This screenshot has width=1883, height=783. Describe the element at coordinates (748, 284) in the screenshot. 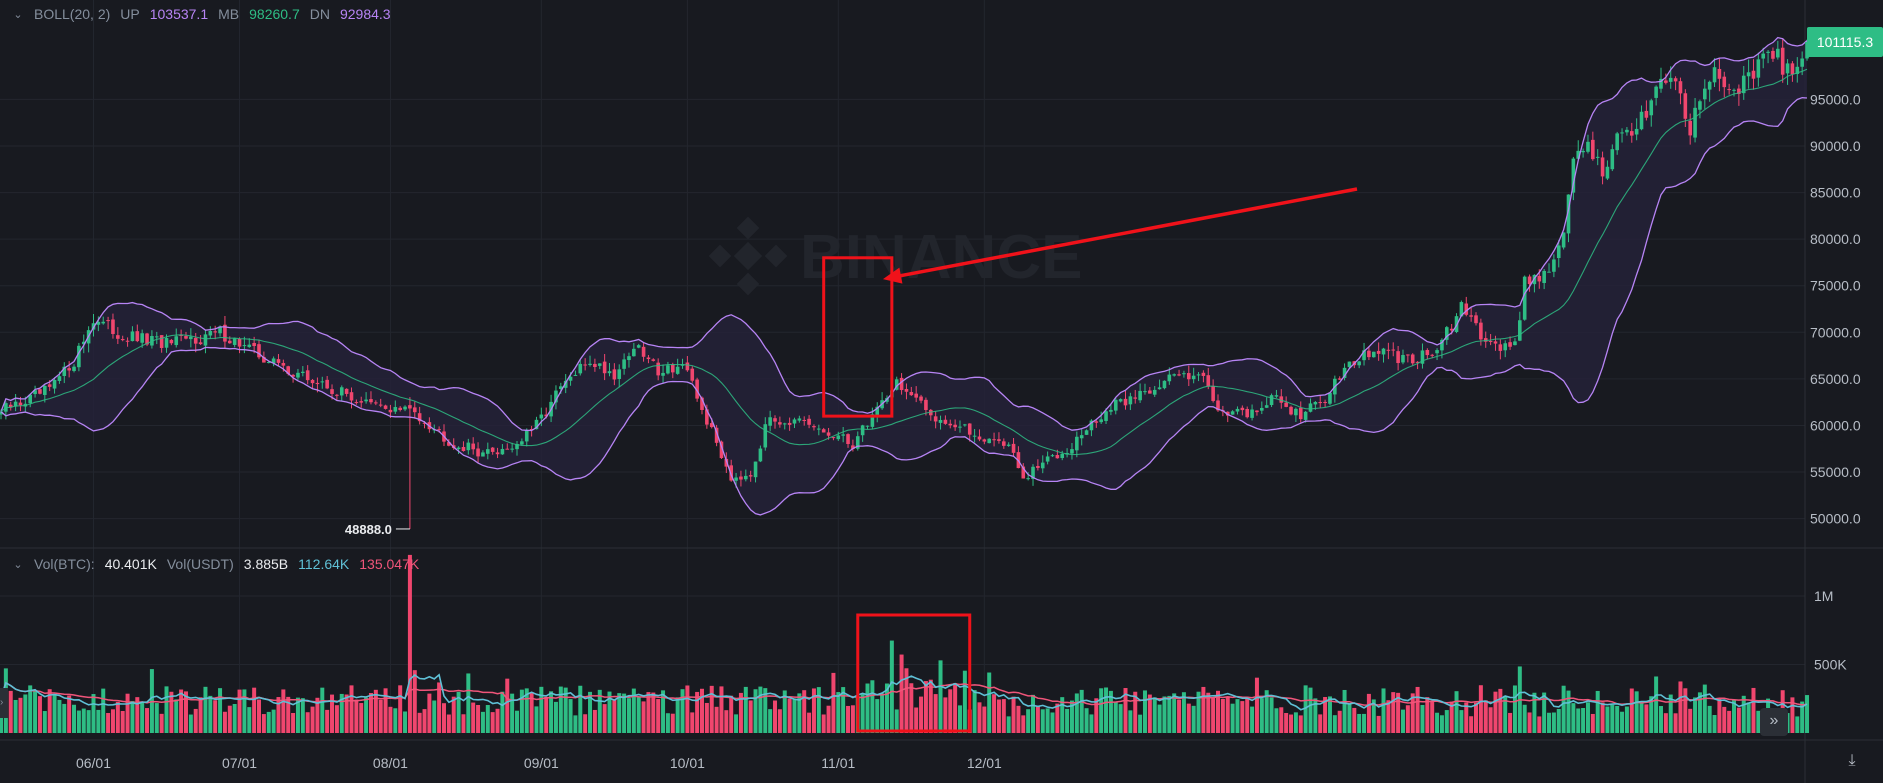

I see `logo-diamond` at that location.